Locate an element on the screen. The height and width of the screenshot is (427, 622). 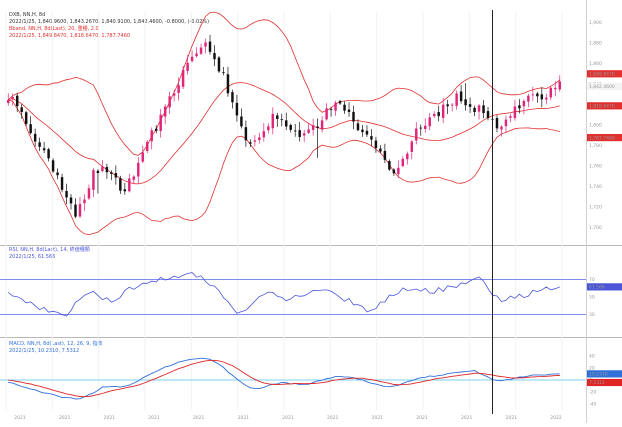
price-tick-label: 1,700 is located at coordinates (595, 228).